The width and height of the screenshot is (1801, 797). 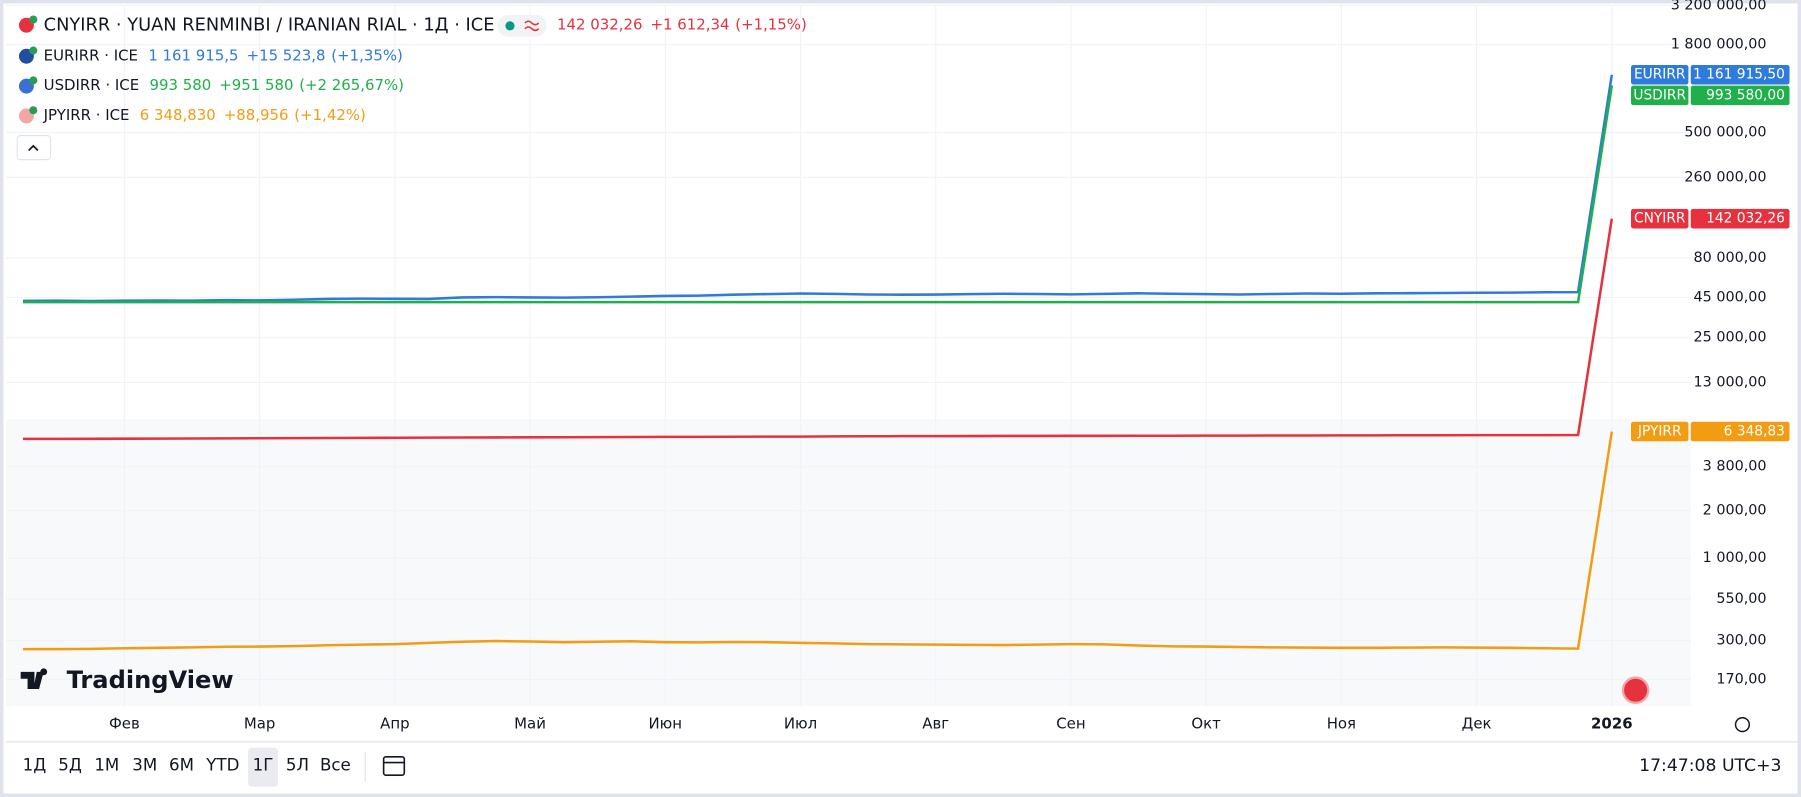 I want to click on legend-text: 142 032,26, so click(x=599, y=24).